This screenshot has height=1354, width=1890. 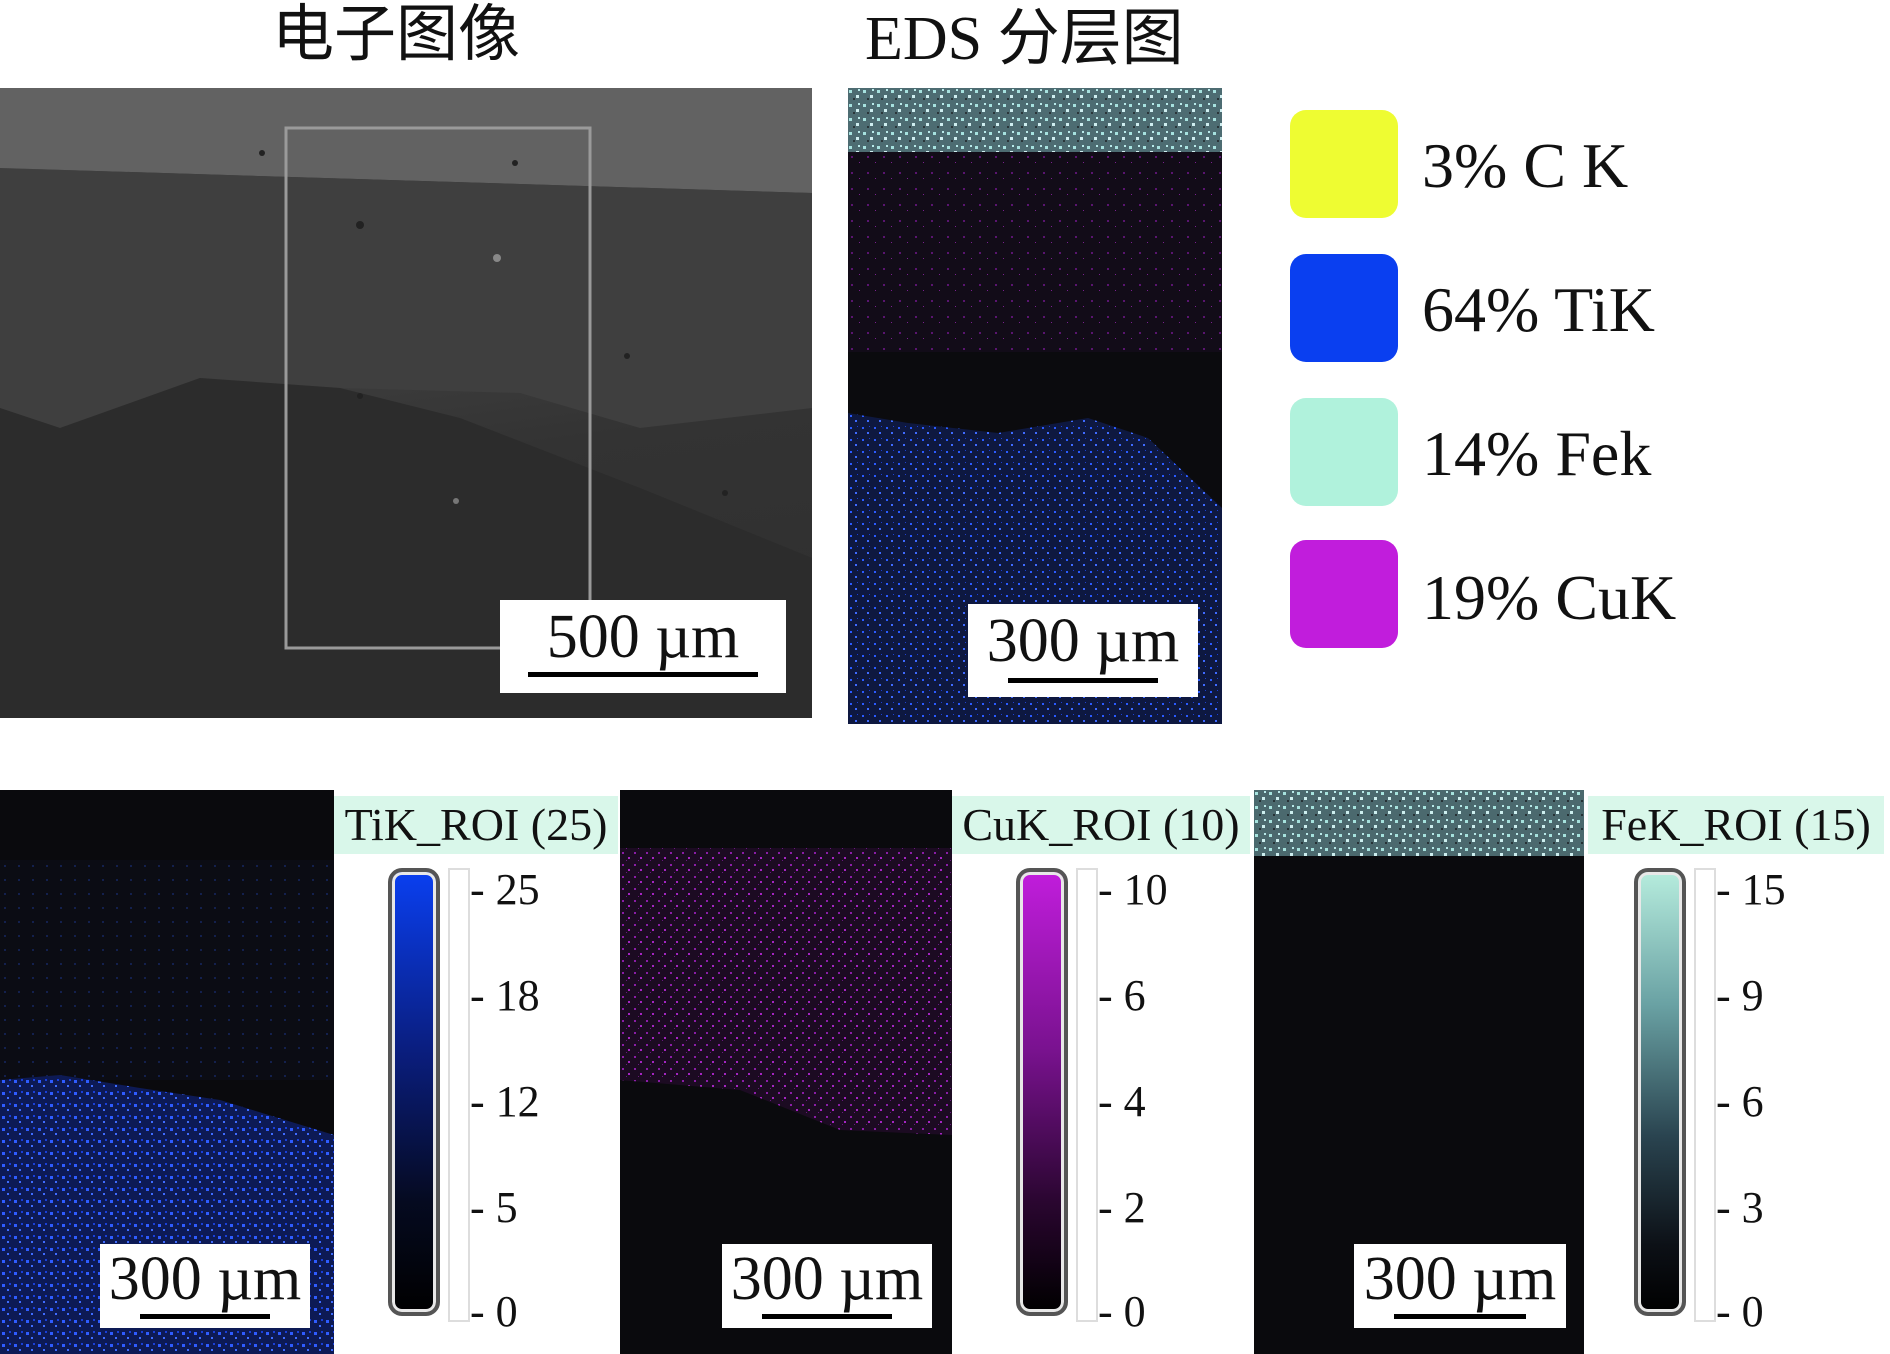 I want to click on cu-scale-bar: 300 µm, so click(x=827, y=1286).